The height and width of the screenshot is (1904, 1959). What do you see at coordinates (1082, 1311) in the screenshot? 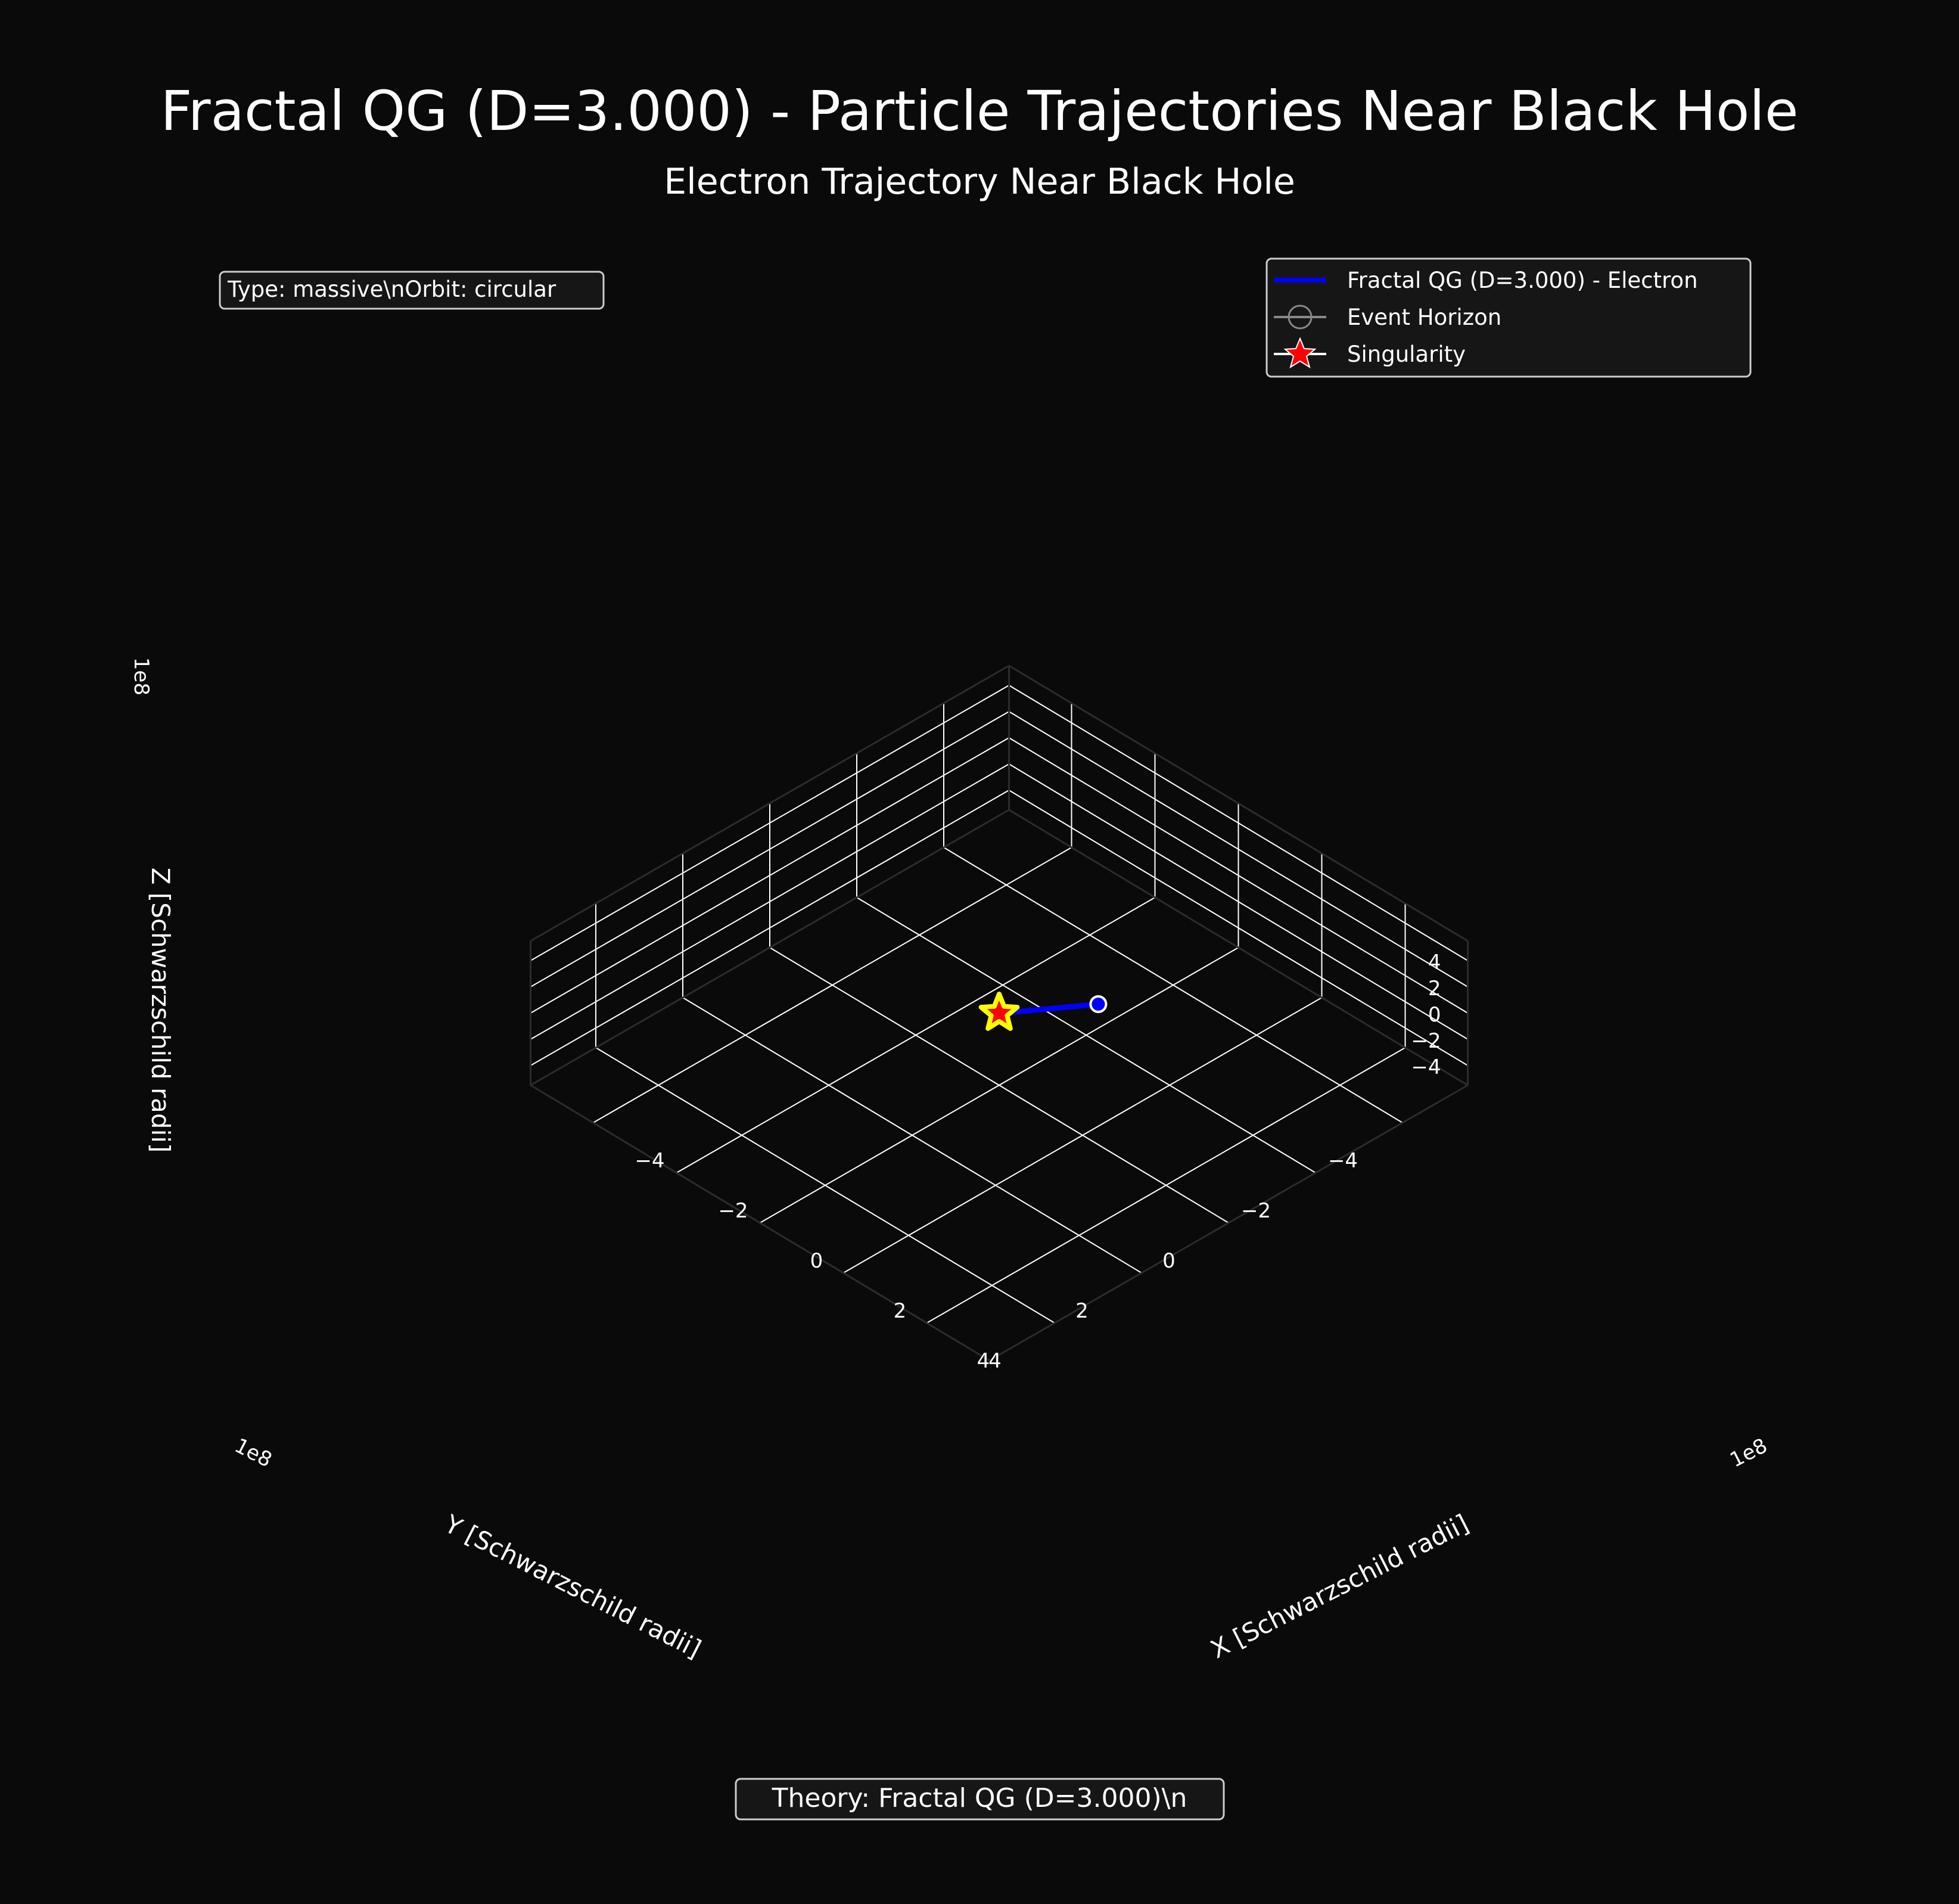
I see `y-tick-label: 2` at bounding box center [1082, 1311].